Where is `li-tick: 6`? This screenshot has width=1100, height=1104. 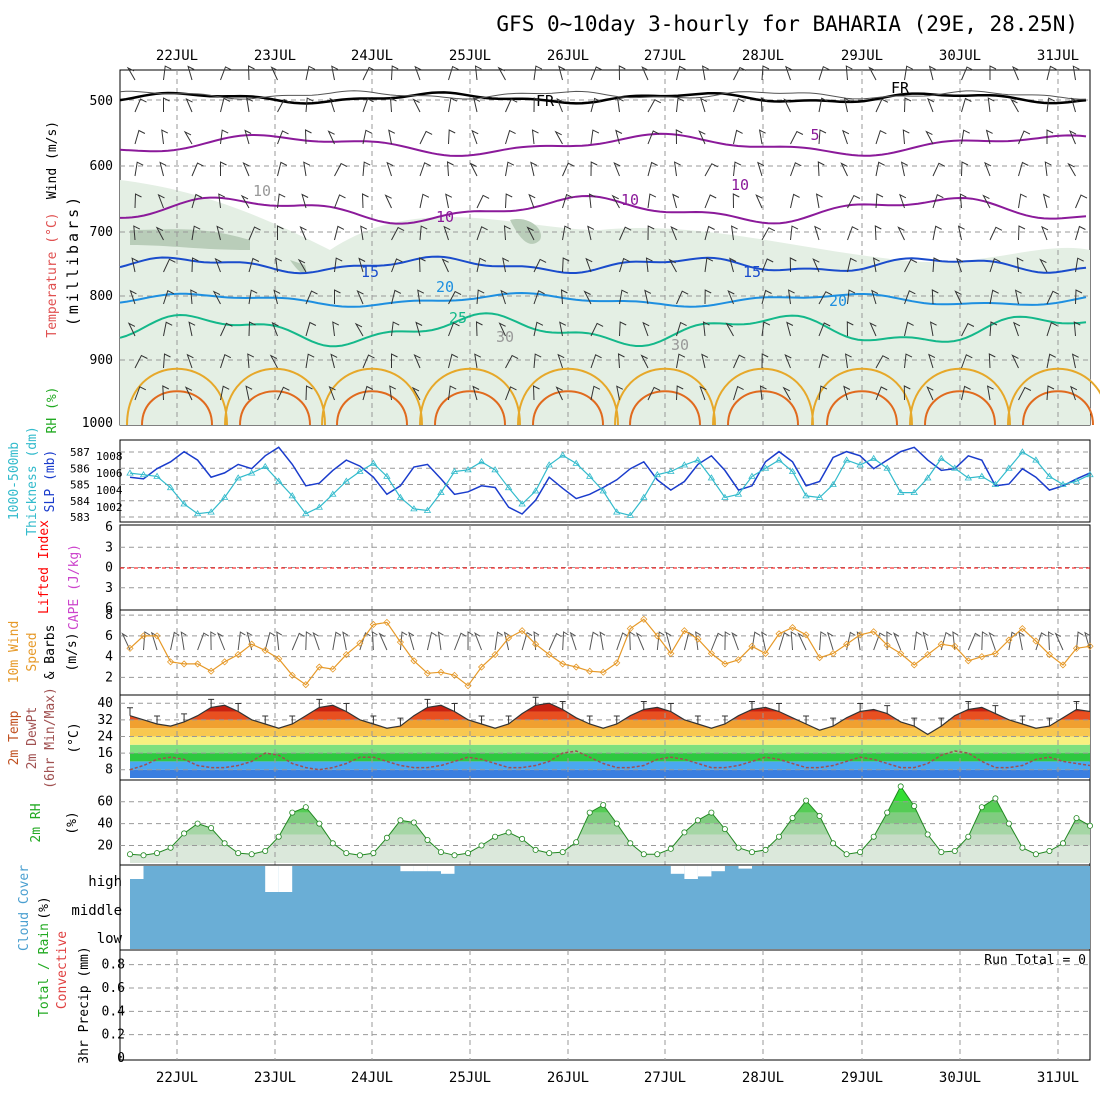 li-tick: 6 is located at coordinates (109, 608).